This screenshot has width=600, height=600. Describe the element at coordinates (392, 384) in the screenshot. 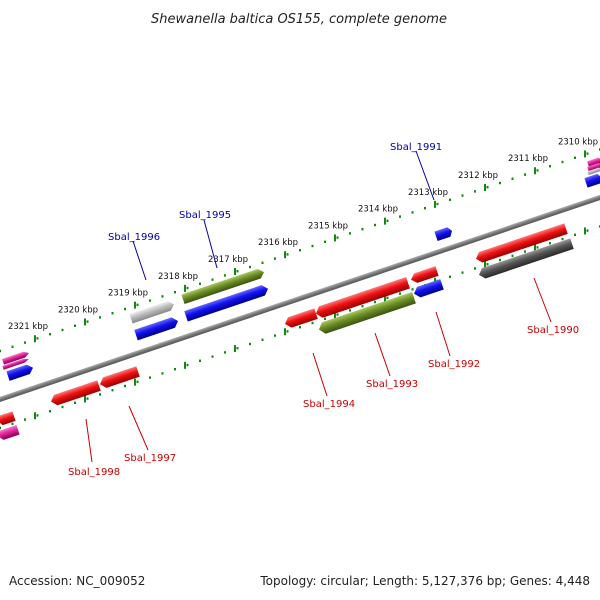

I see `gene-label-sbal-1993: Sbal_1993` at that location.